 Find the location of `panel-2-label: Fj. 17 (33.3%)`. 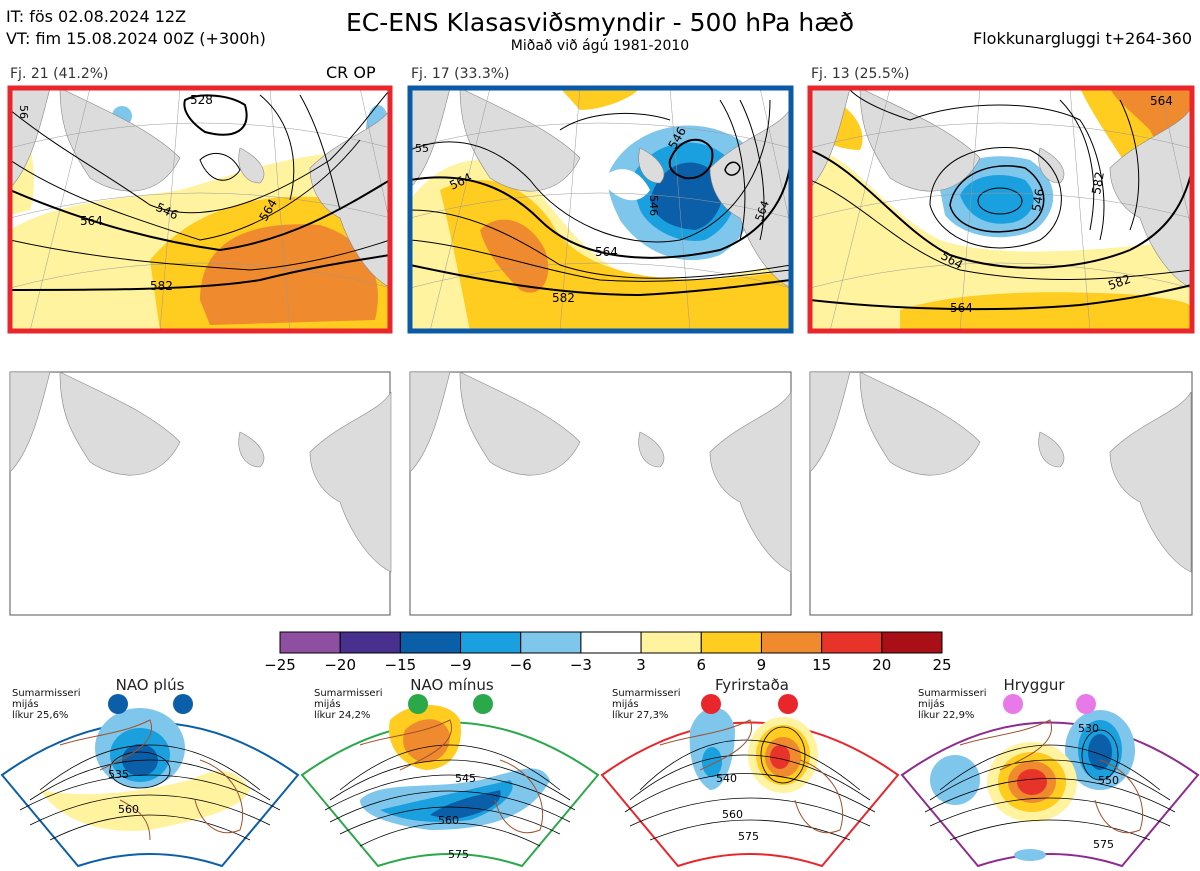

panel-2-label: Fj. 17 (33.3%) is located at coordinates (460, 74).